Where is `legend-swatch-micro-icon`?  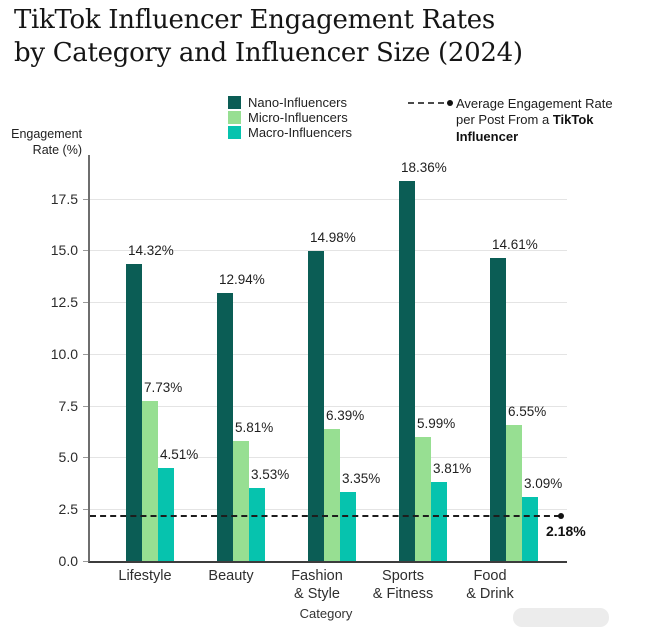 legend-swatch-micro-icon is located at coordinates (234, 117).